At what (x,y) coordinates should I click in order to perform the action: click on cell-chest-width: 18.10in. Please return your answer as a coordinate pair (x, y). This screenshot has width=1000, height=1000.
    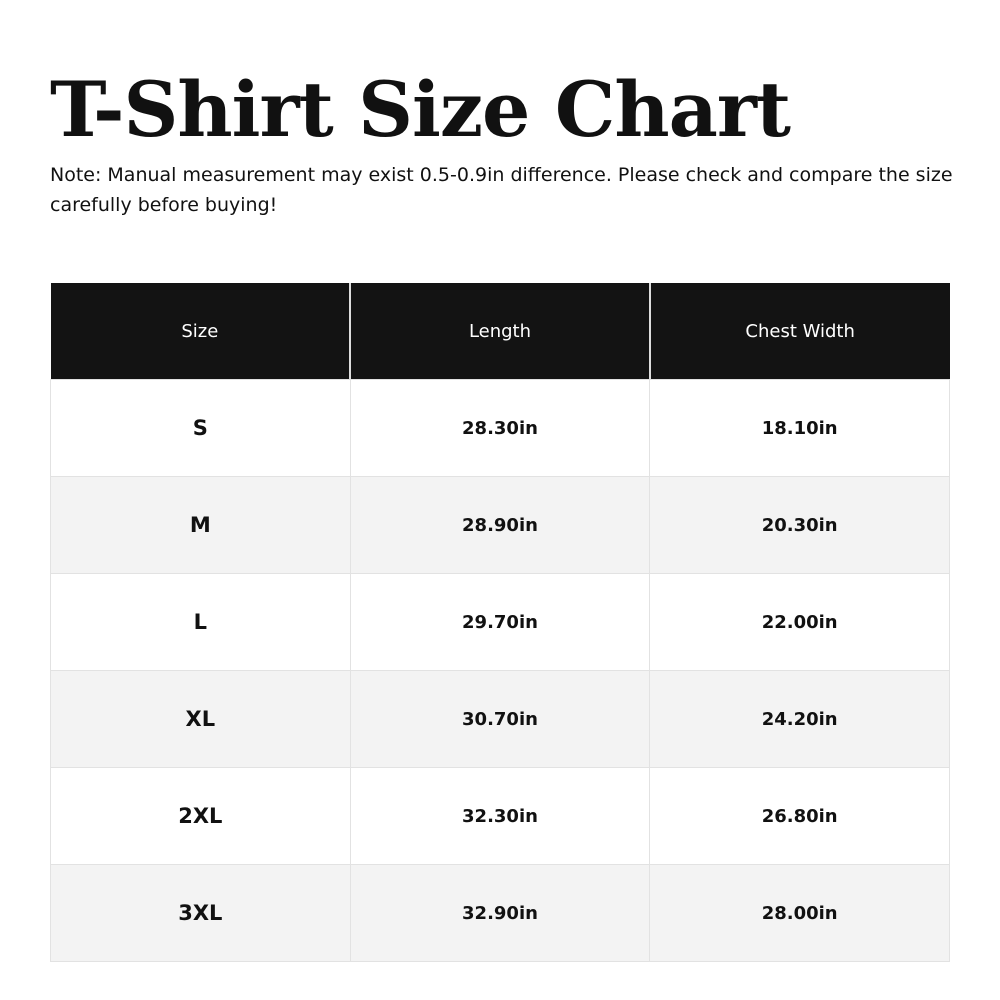
    Looking at the image, I should click on (799, 428).